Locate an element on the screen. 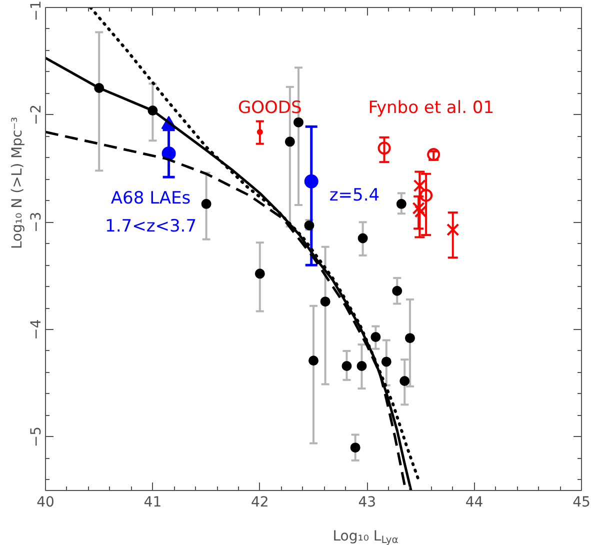  x-tick-label: 43 is located at coordinates (367, 502).